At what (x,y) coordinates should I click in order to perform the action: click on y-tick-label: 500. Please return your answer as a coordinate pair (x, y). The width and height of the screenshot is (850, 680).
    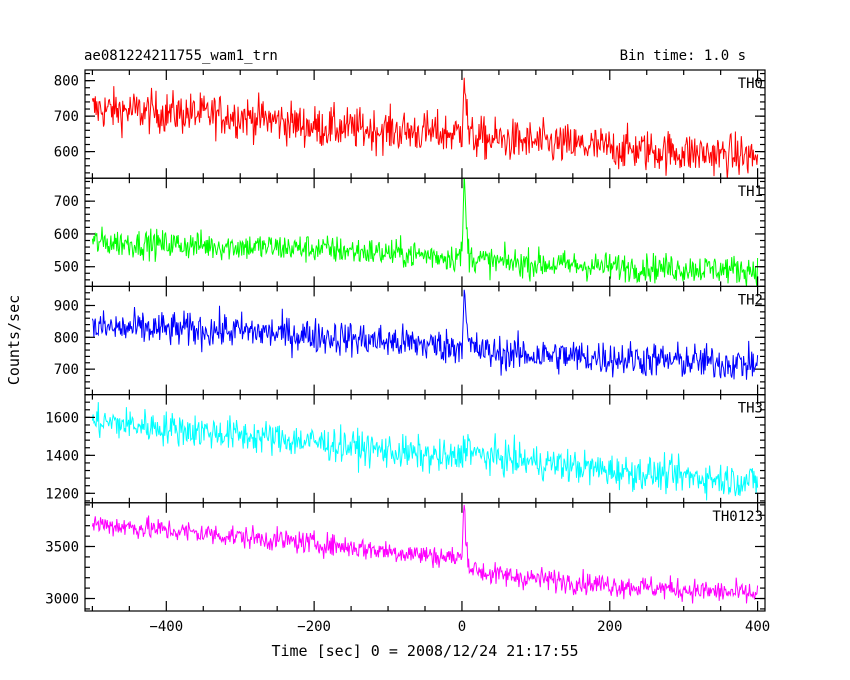
    Looking at the image, I should click on (66, 268).